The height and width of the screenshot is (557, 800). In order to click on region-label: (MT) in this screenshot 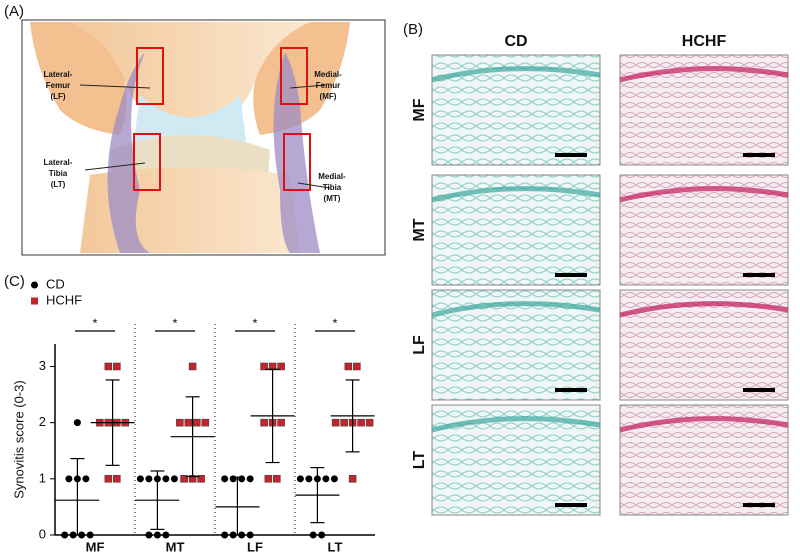, I will do `click(332, 198)`.